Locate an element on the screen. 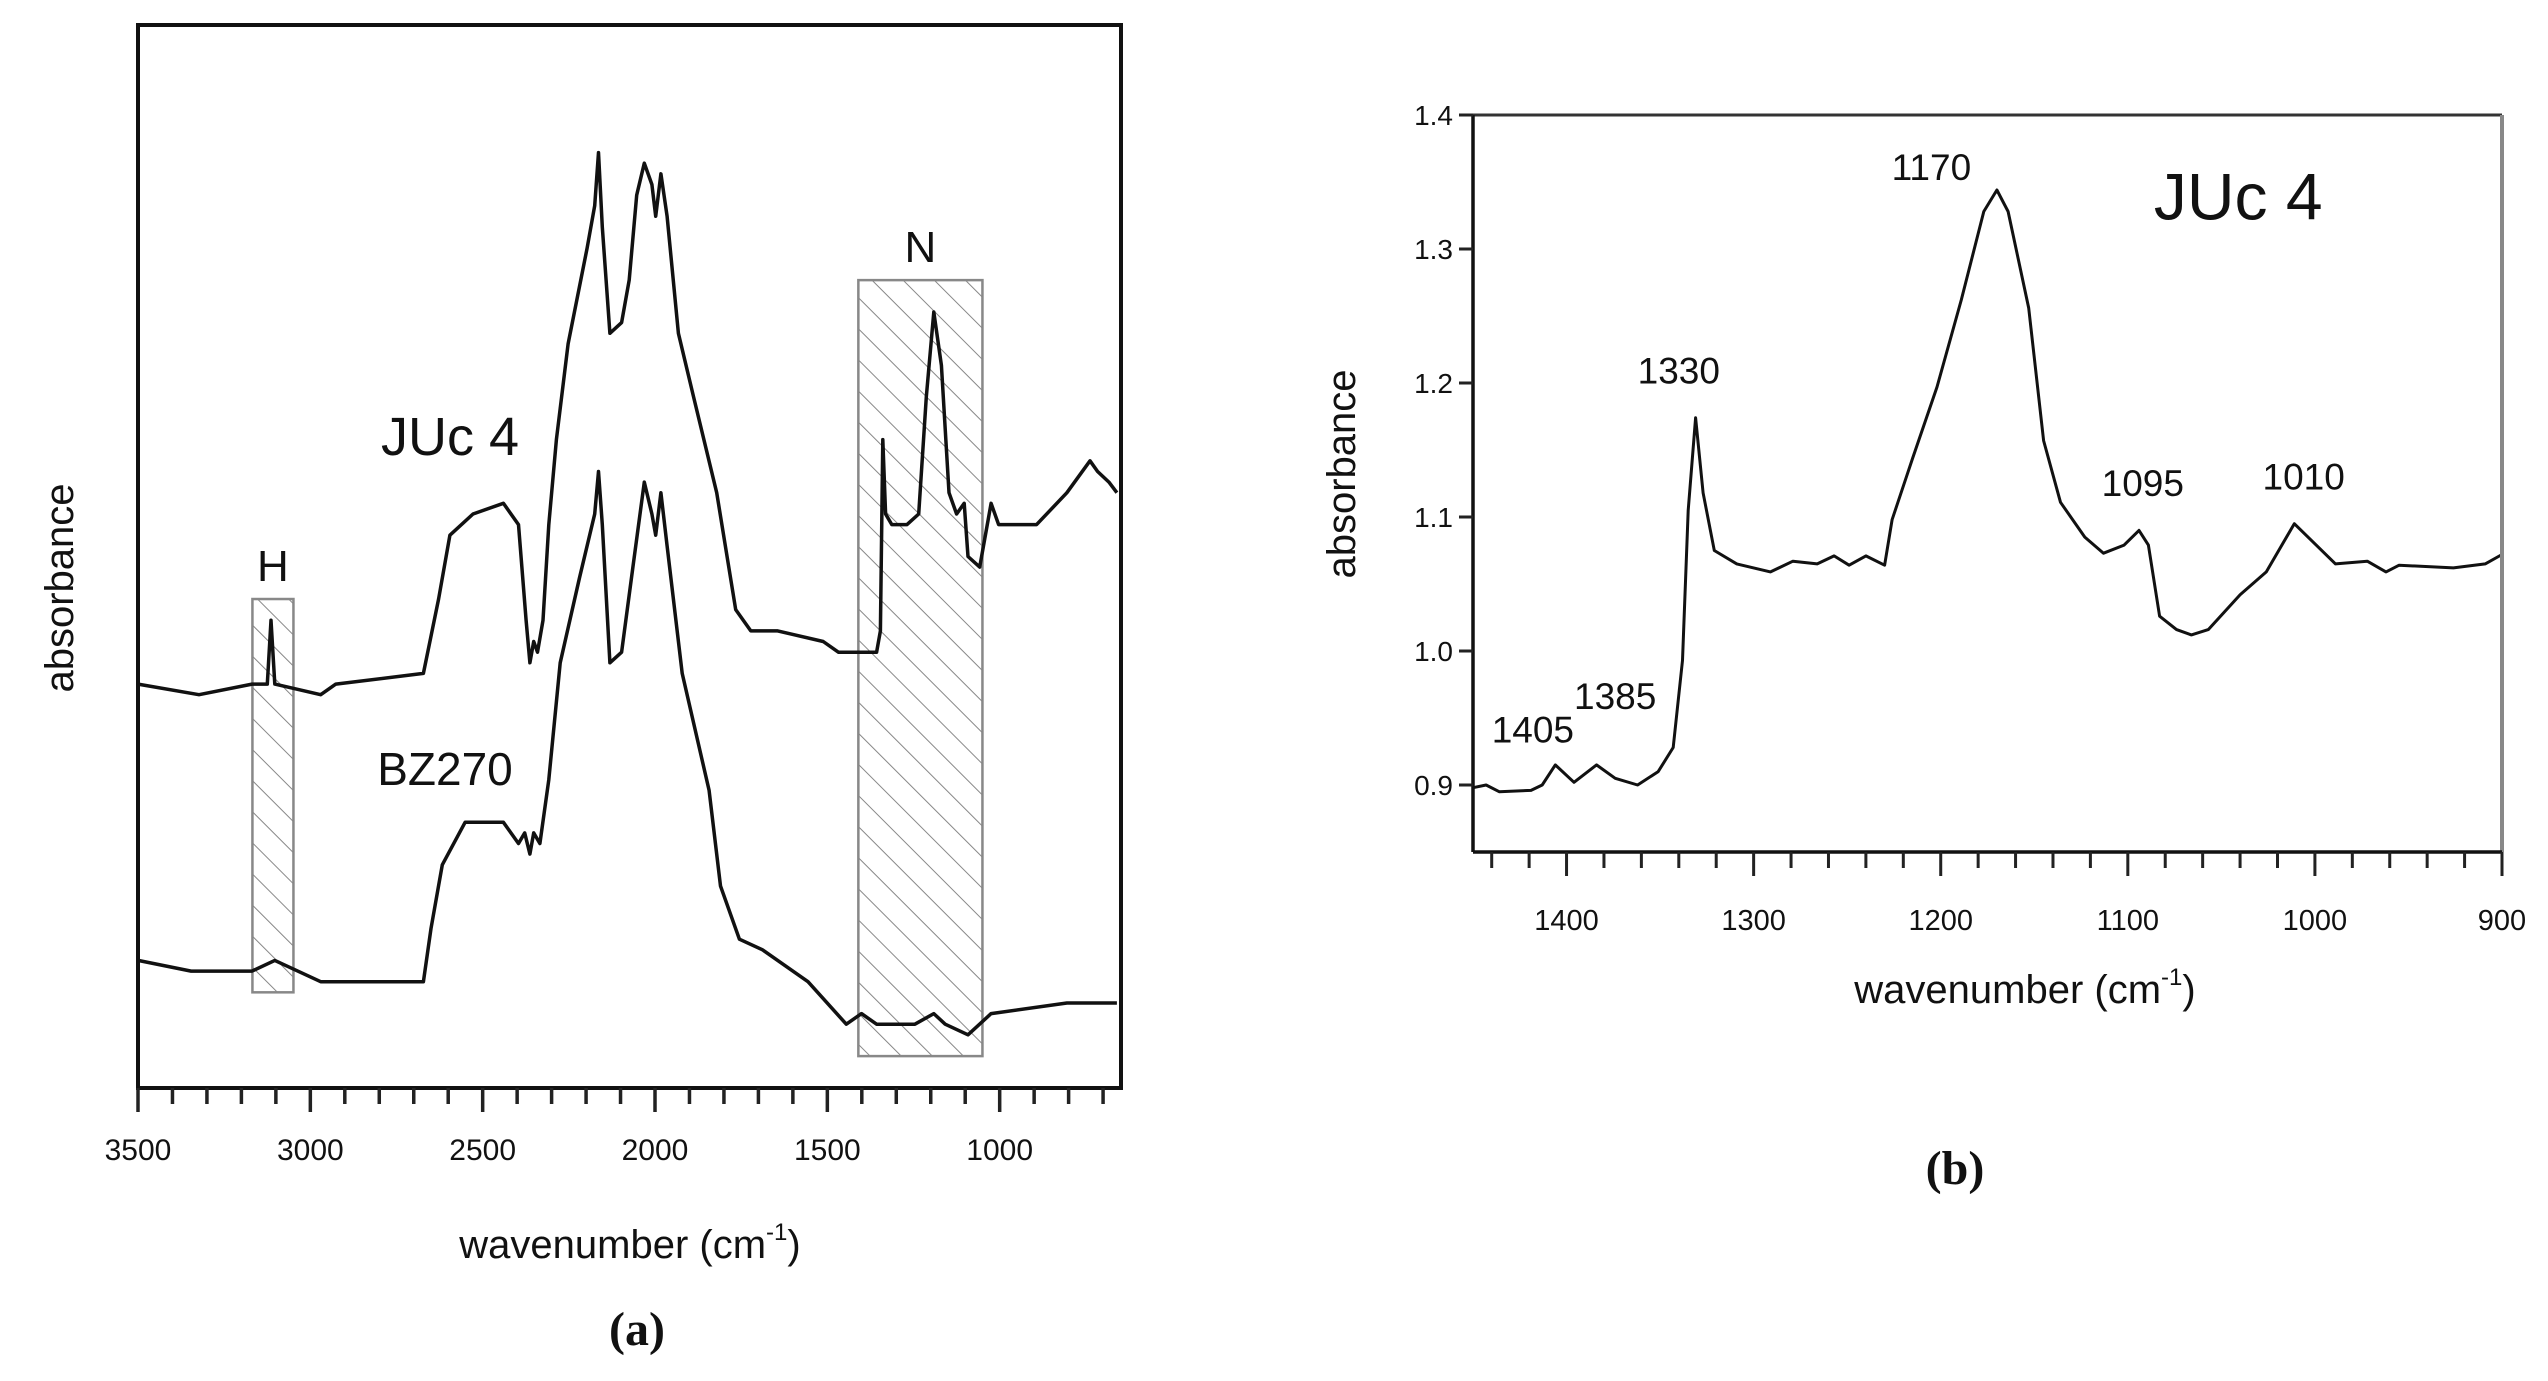  x-tick-label: 1300 is located at coordinates (1753, 921).